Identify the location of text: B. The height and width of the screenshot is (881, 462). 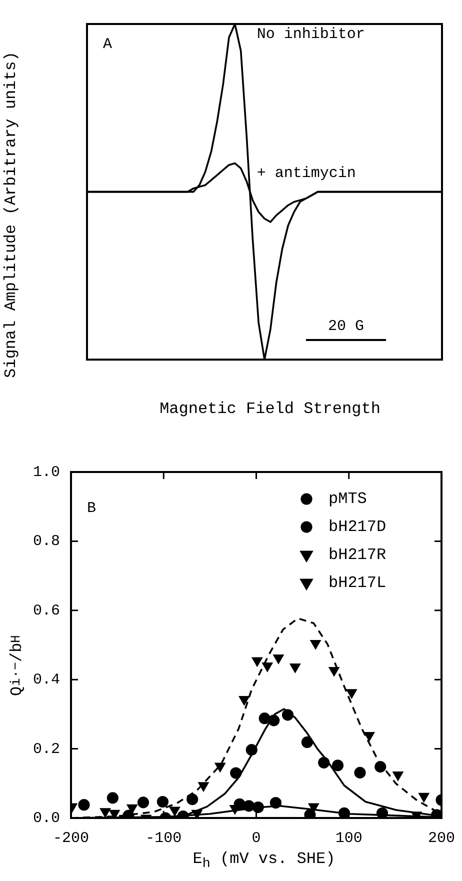
(91, 508).